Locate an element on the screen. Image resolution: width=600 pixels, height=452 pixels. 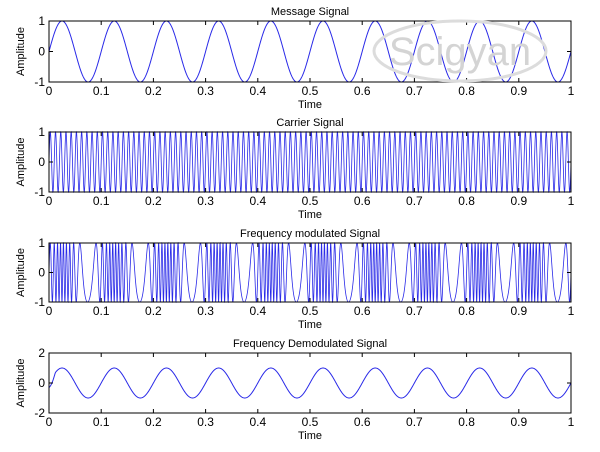
subplot-title: Frequency Demodulated Signal is located at coordinates (310, 344).